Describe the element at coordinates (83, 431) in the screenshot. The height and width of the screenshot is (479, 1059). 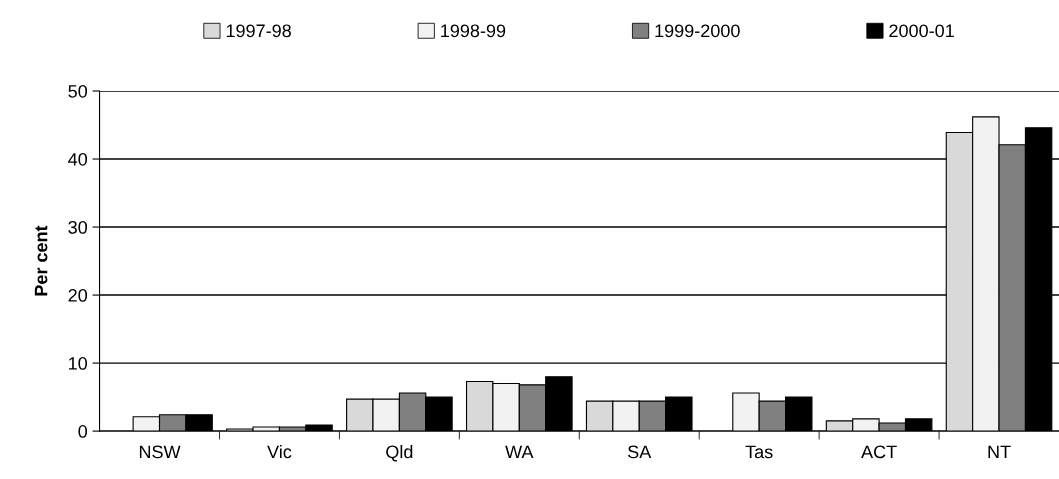
I see `y-tick-label: 0` at that location.